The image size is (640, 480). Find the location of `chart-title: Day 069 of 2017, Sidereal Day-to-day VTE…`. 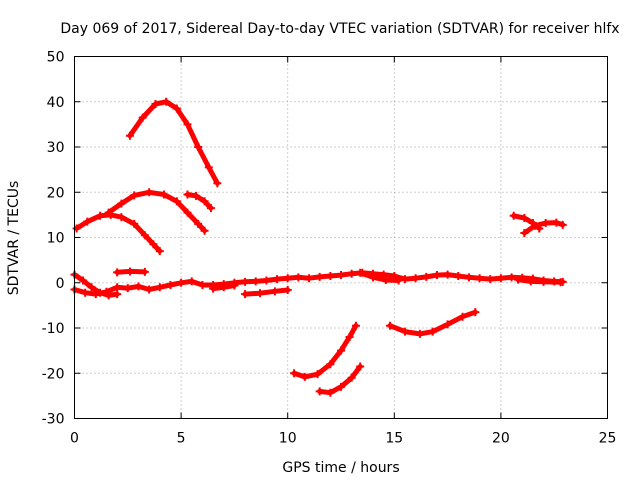

chart-title: Day 069 of 2017, Sidereal Day-to-day VTE… is located at coordinates (339, 29).